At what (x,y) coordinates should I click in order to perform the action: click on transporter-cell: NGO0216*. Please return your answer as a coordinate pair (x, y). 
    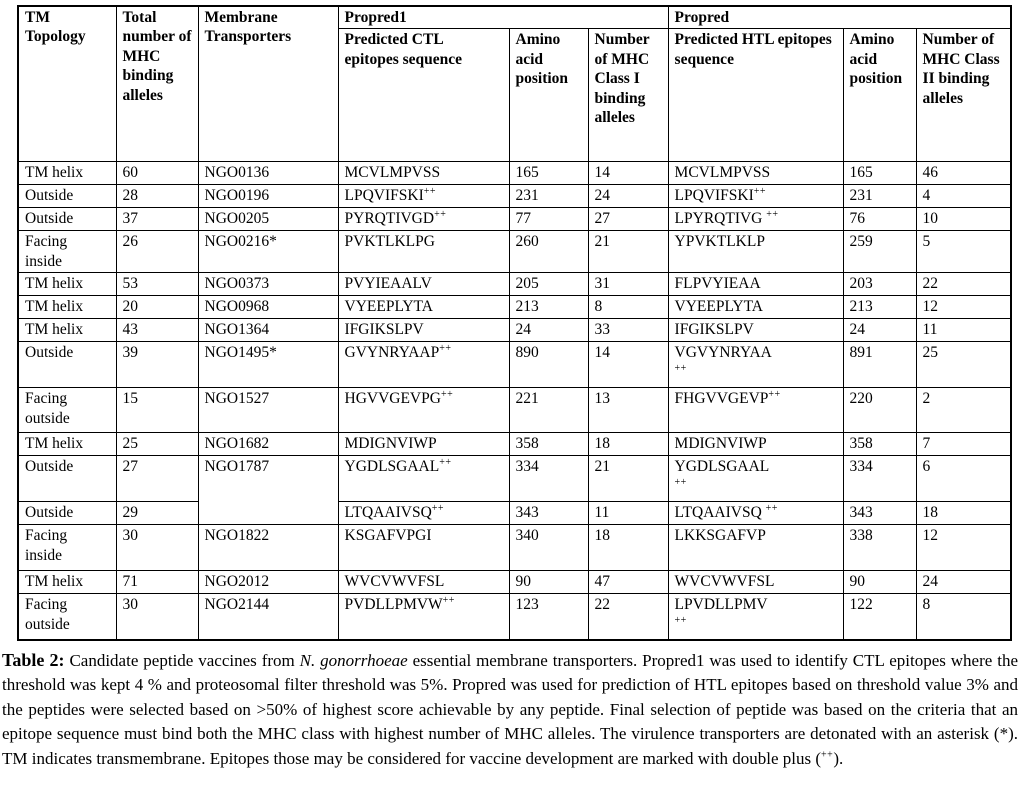
    Looking at the image, I should click on (268, 252).